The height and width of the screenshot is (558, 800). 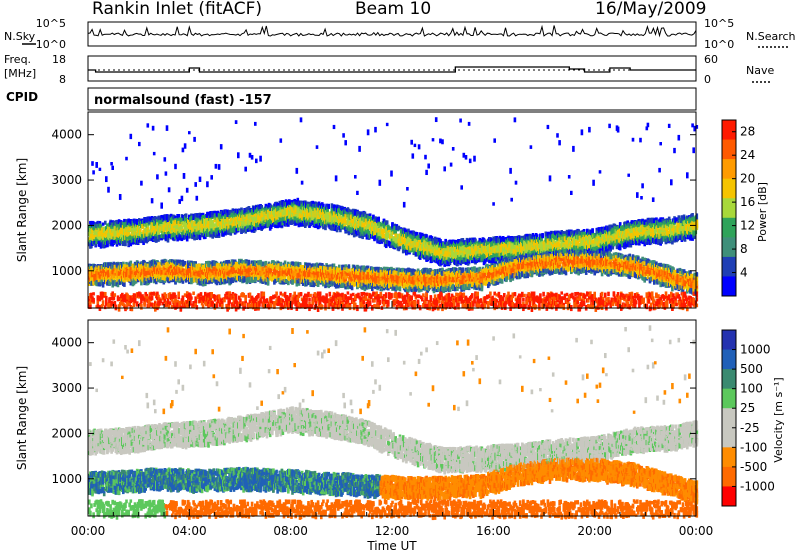 What do you see at coordinates (393, 9) in the screenshot?
I see `beam-title: Beam 10` at bounding box center [393, 9].